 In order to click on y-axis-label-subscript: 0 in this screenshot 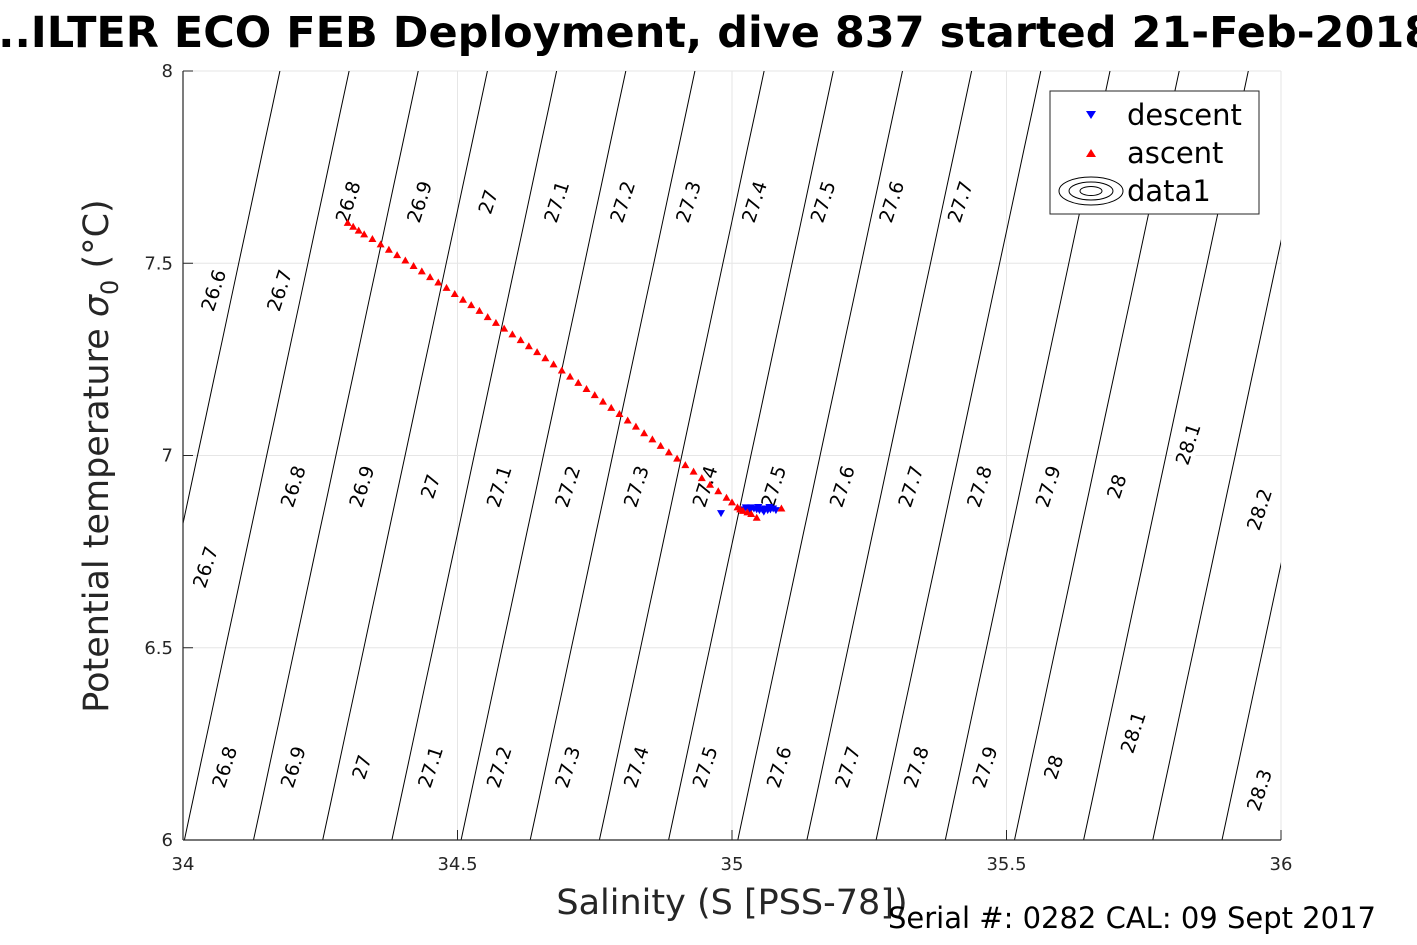, I will do `click(110, 287)`.